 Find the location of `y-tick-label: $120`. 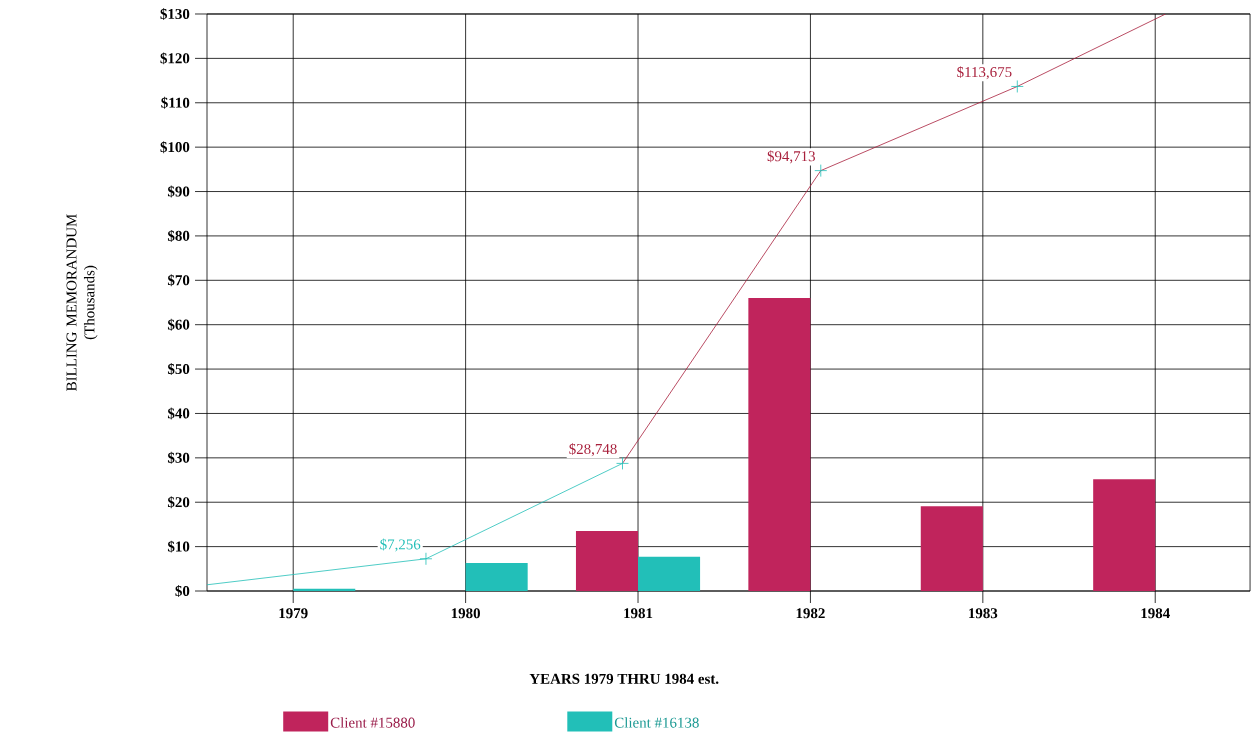

y-tick-label: $120 is located at coordinates (175, 58).